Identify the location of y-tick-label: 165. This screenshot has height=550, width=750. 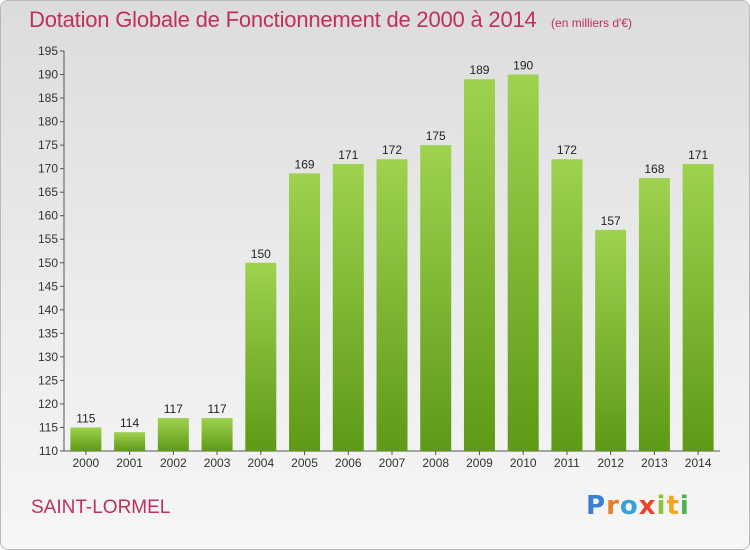
(48, 192).